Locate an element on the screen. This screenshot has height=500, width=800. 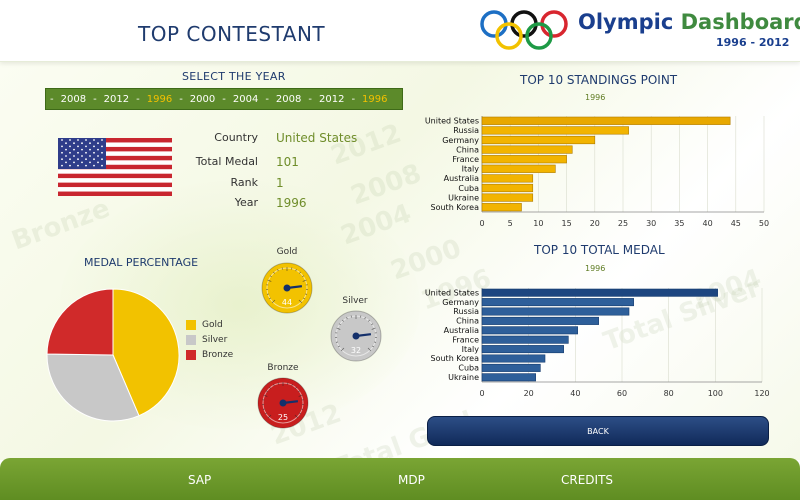
category-label: South Korea is located at coordinates (455, 207).